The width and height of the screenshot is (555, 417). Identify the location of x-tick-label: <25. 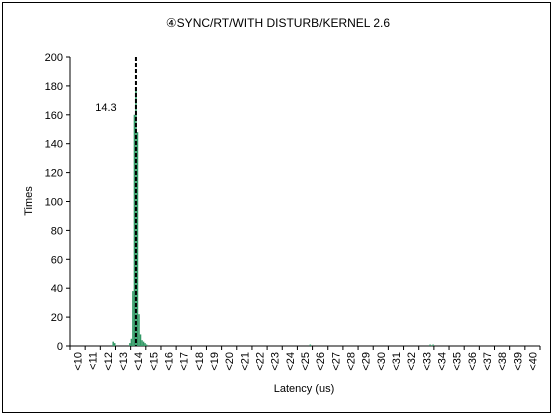
(306, 361).